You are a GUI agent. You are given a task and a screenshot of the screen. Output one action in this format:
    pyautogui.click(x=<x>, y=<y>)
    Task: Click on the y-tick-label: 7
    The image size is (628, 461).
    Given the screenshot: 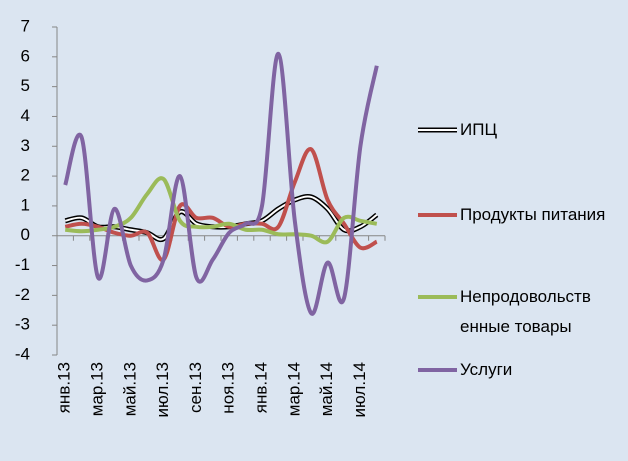 What is the action you would take?
    pyautogui.click(x=25, y=25)
    